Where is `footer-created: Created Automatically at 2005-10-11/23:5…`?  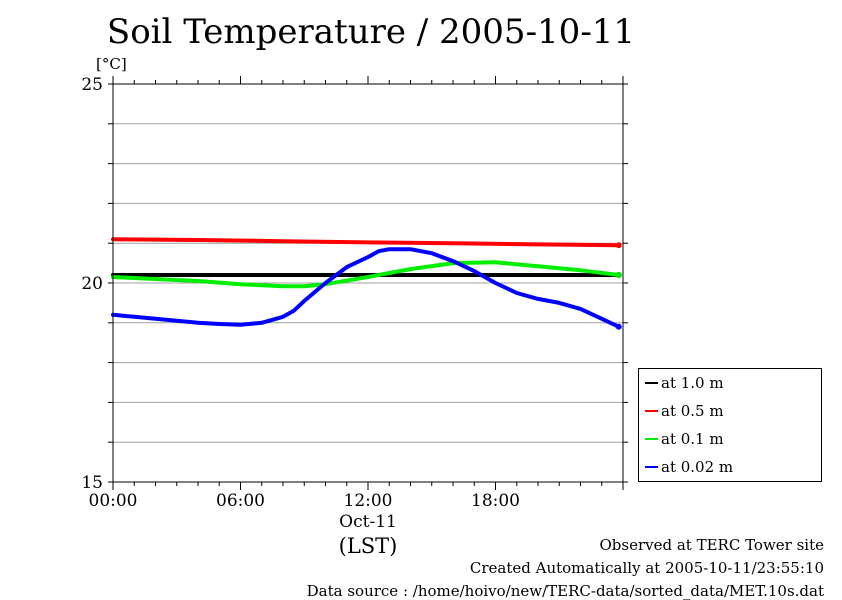 footer-created: Created Automatically at 2005-10-11/23:5… is located at coordinates (646, 568).